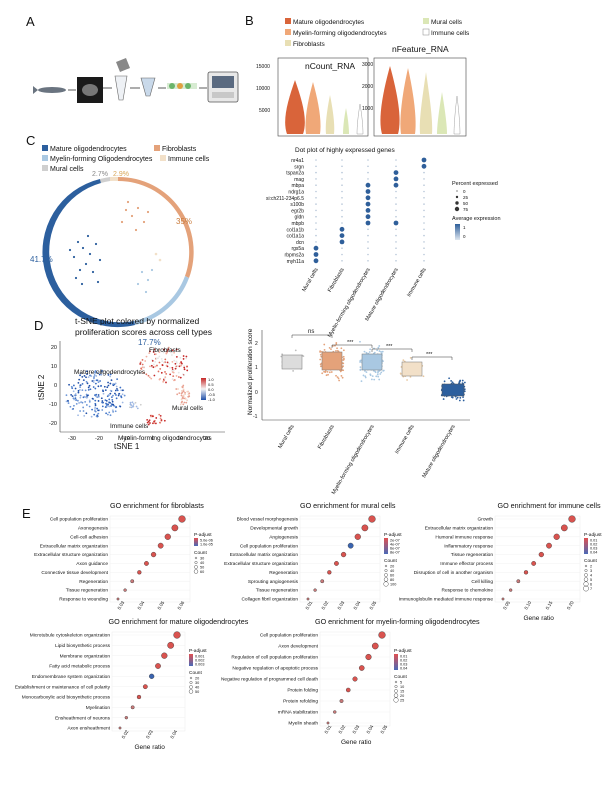  What do you see at coordinates (67, 169) in the screenshot?
I see `legend-c-item-5: Mural cells` at bounding box center [67, 169].